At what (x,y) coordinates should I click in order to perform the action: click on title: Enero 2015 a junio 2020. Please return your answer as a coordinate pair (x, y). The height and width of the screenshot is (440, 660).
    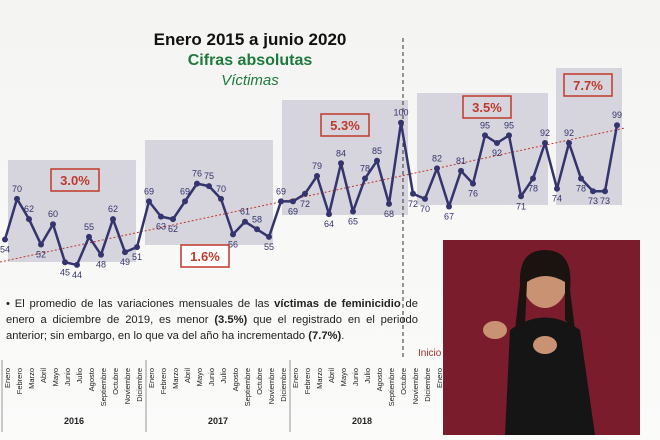
    Looking at the image, I should click on (250, 39).